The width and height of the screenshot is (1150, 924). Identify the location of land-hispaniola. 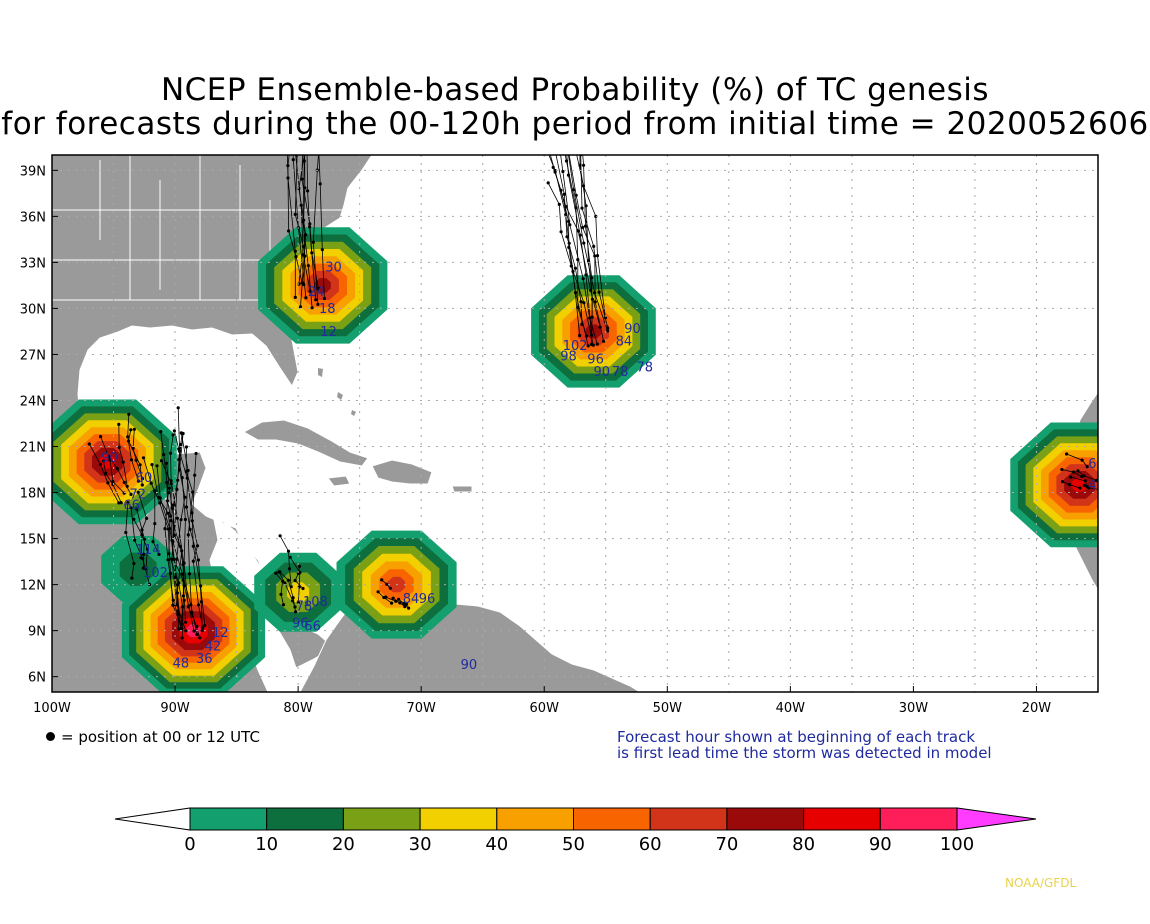
(402, 472).